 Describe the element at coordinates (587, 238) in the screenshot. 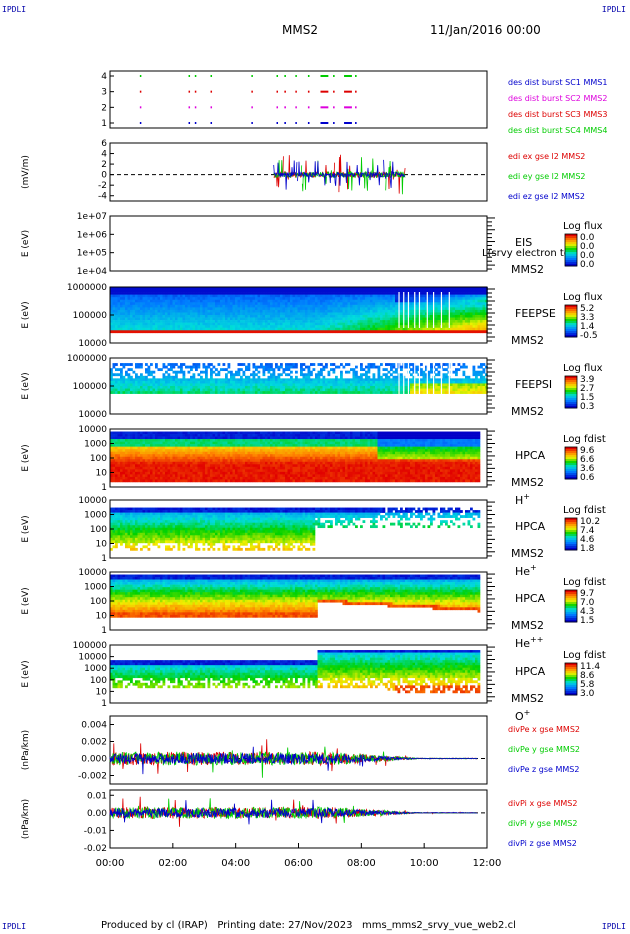

I see `colorbar-tick-label: 0.0` at that location.